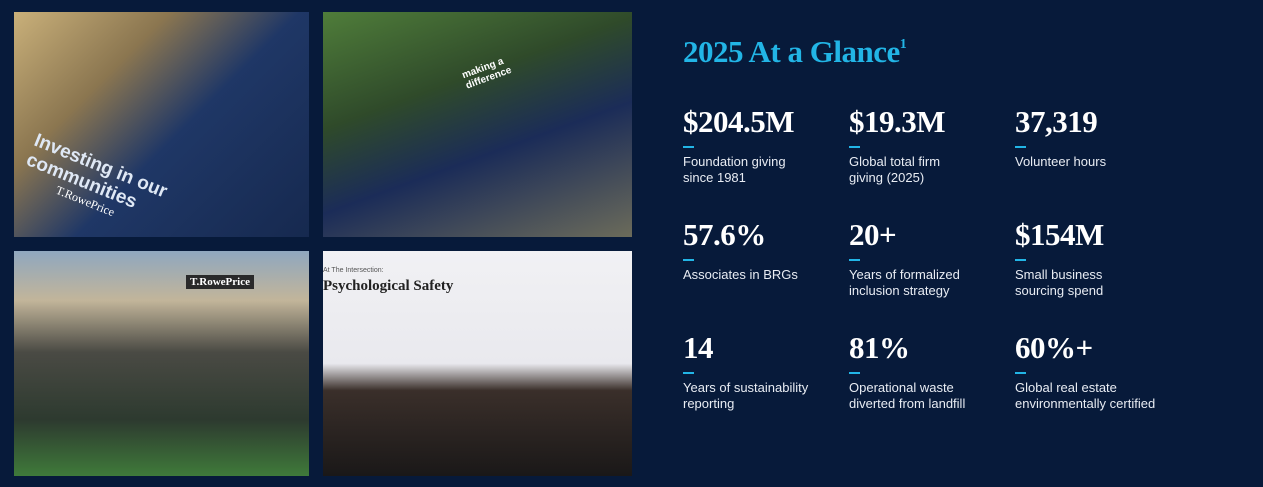  What do you see at coordinates (929, 145) in the screenshot?
I see `stat: $19.3M Global total firm giving (2025)` at bounding box center [929, 145].